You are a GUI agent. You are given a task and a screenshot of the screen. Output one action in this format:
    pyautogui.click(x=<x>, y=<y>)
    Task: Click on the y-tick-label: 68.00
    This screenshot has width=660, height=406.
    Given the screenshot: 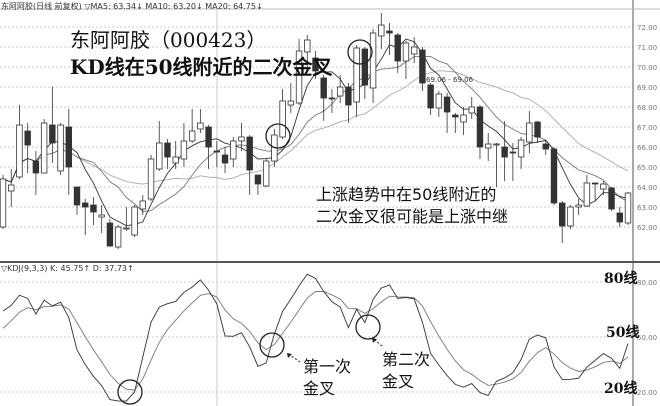 What is the action you would take?
    pyautogui.click(x=647, y=108)
    